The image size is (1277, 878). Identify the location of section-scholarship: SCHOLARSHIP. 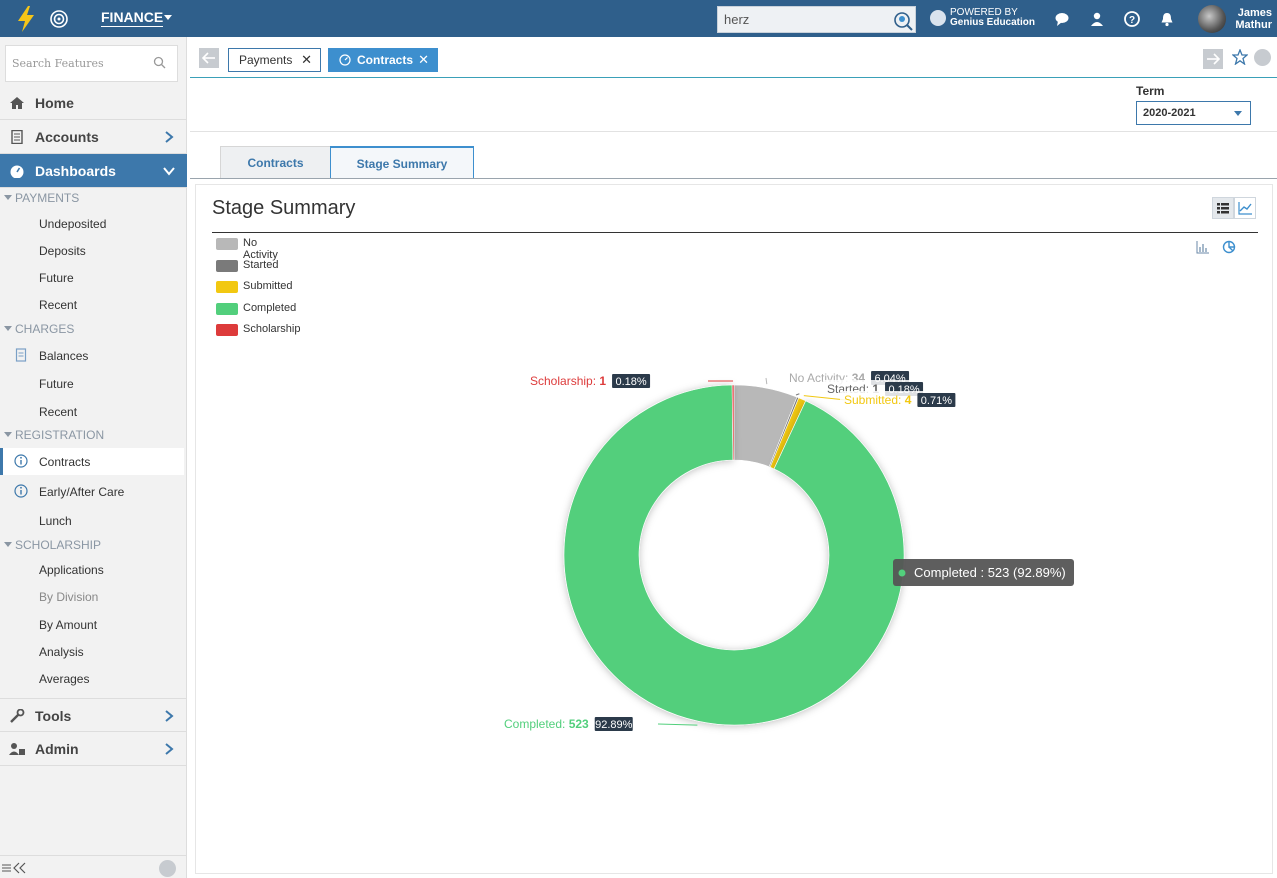
(52, 545).